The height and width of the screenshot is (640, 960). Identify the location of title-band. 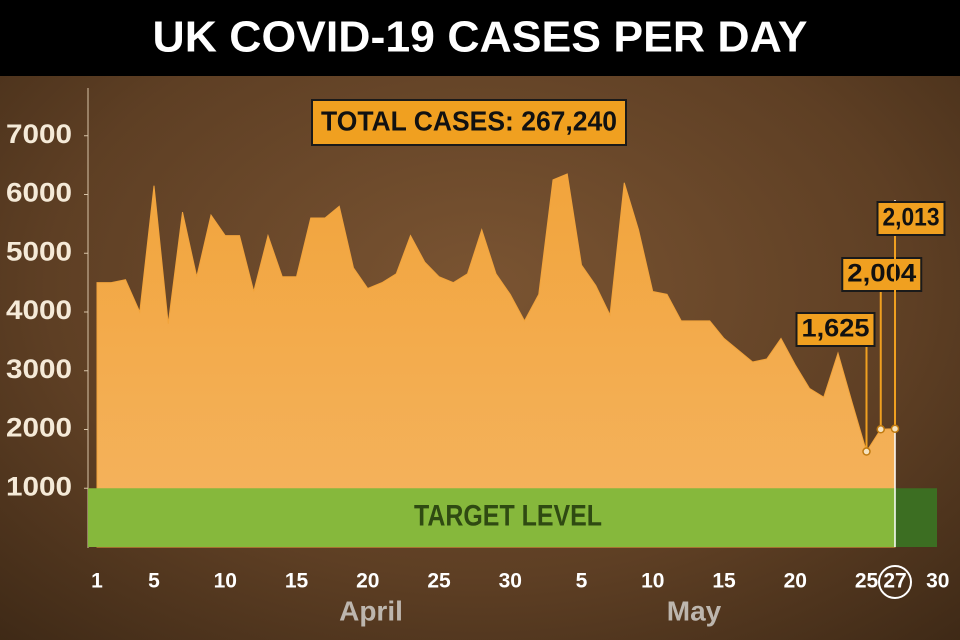
(480, 38).